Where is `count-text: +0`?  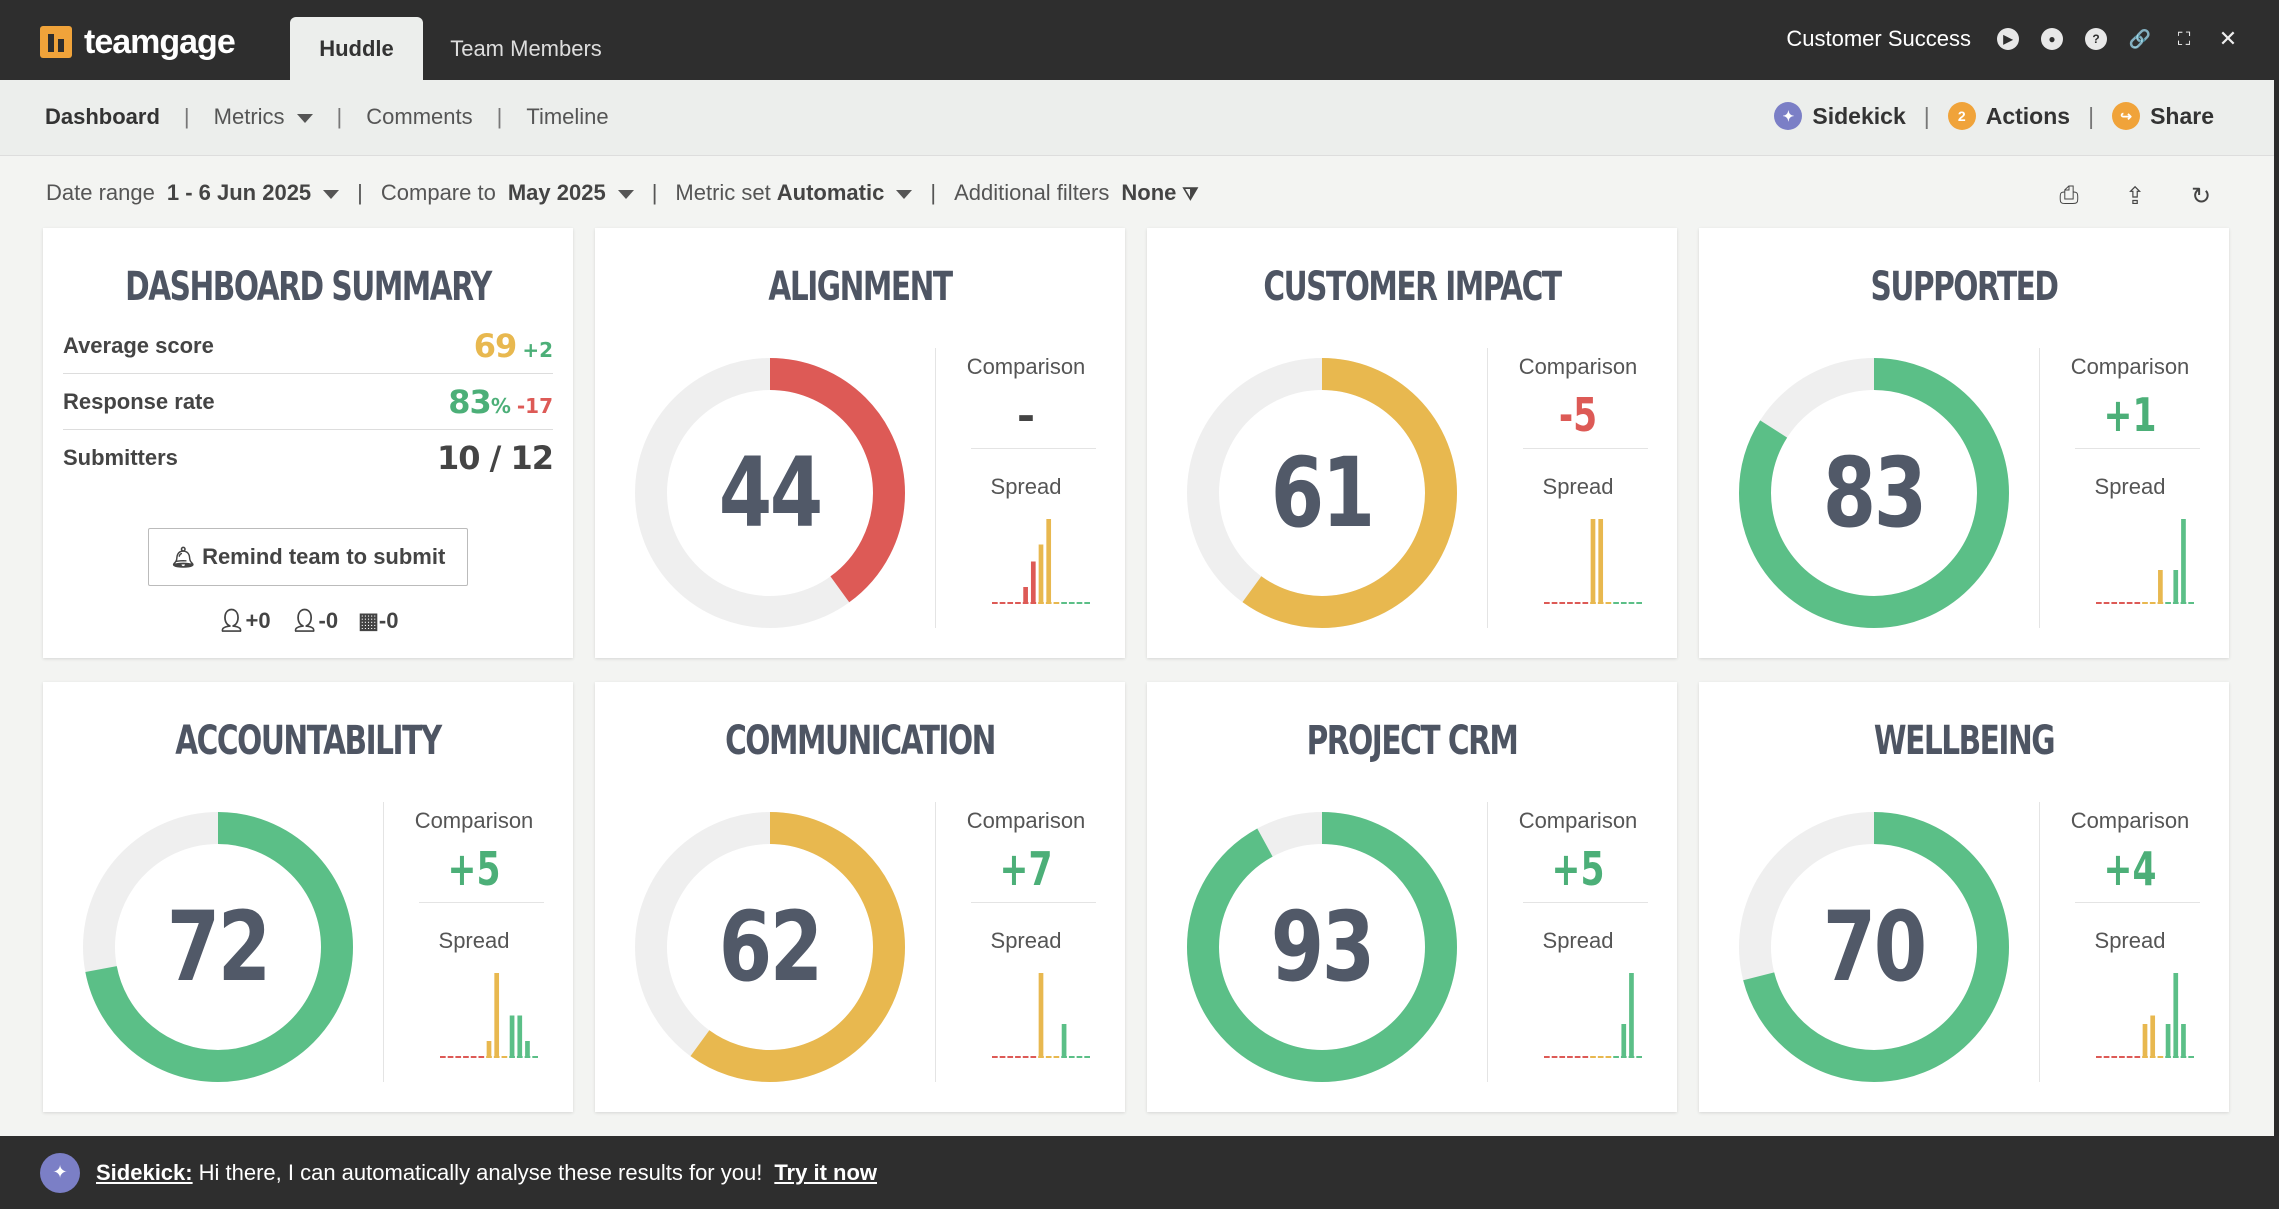
count-text: +0 is located at coordinates (258, 620).